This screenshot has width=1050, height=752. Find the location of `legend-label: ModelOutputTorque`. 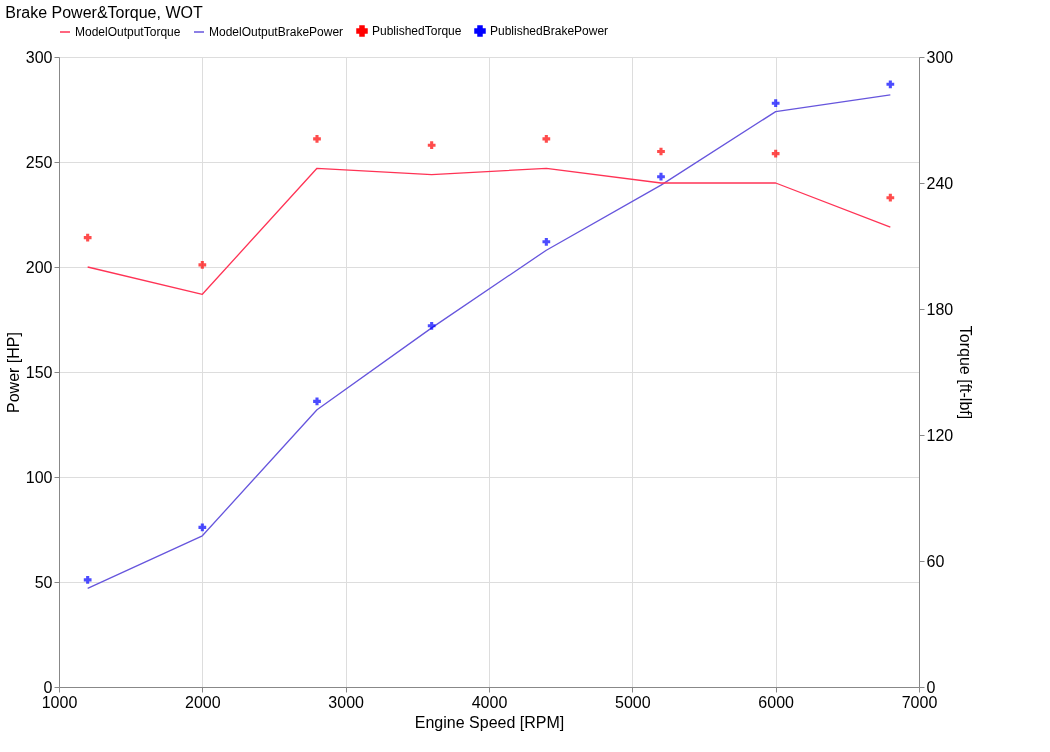

legend-label: ModelOutputTorque is located at coordinates (128, 32).